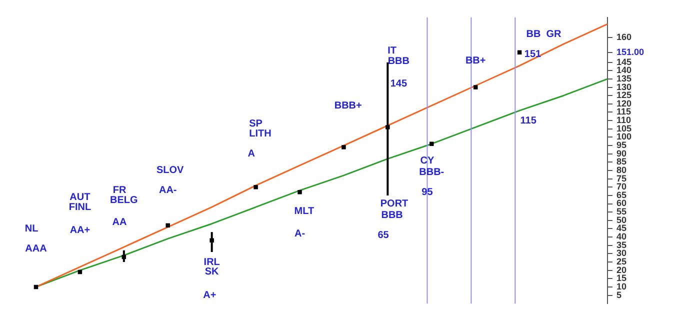  What do you see at coordinates (31, 228) in the screenshot?
I see `annotation: NL` at bounding box center [31, 228].